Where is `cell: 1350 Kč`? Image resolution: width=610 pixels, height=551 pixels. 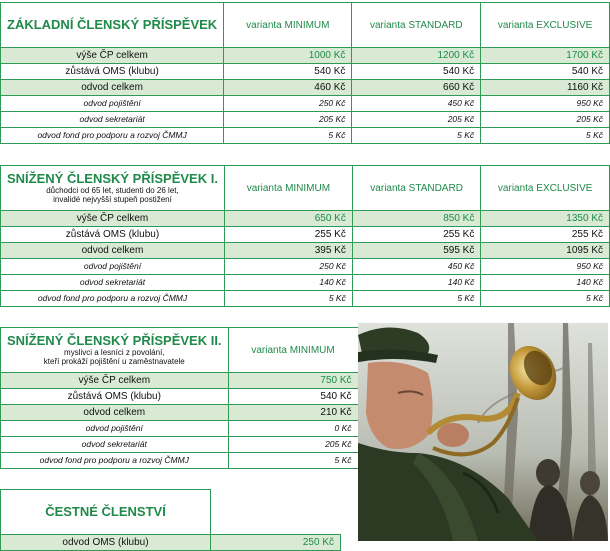 cell: 1350 Kč is located at coordinates (545, 218).